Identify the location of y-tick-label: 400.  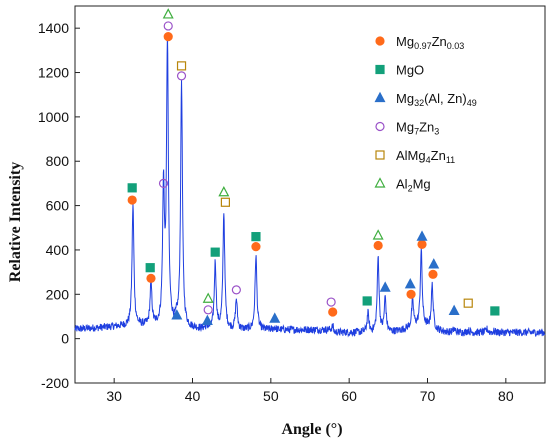
(58, 250).